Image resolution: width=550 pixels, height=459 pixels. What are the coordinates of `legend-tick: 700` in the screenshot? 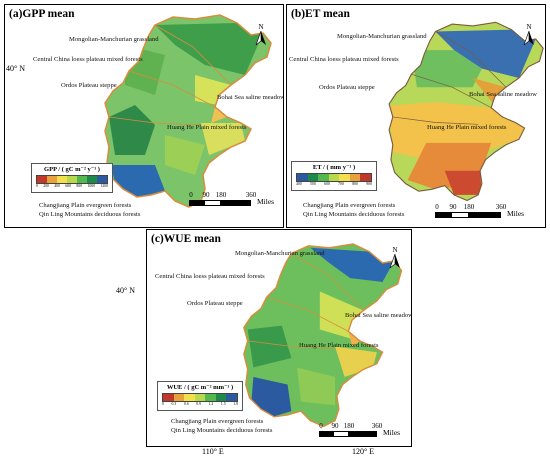 It's located at (341, 184).